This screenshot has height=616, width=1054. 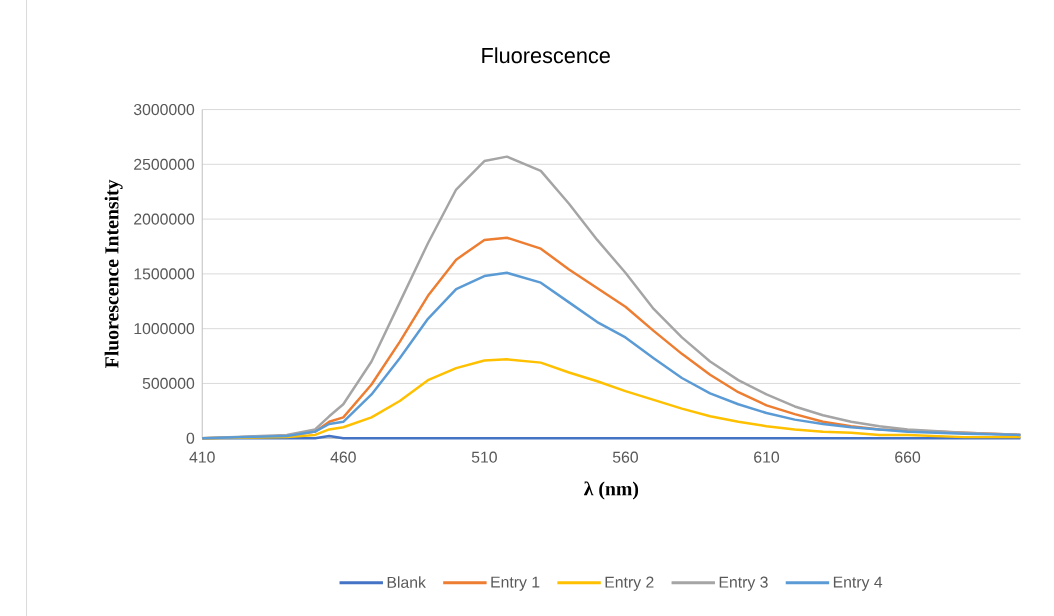 I want to click on x-tick-label: 660, so click(x=908, y=457).